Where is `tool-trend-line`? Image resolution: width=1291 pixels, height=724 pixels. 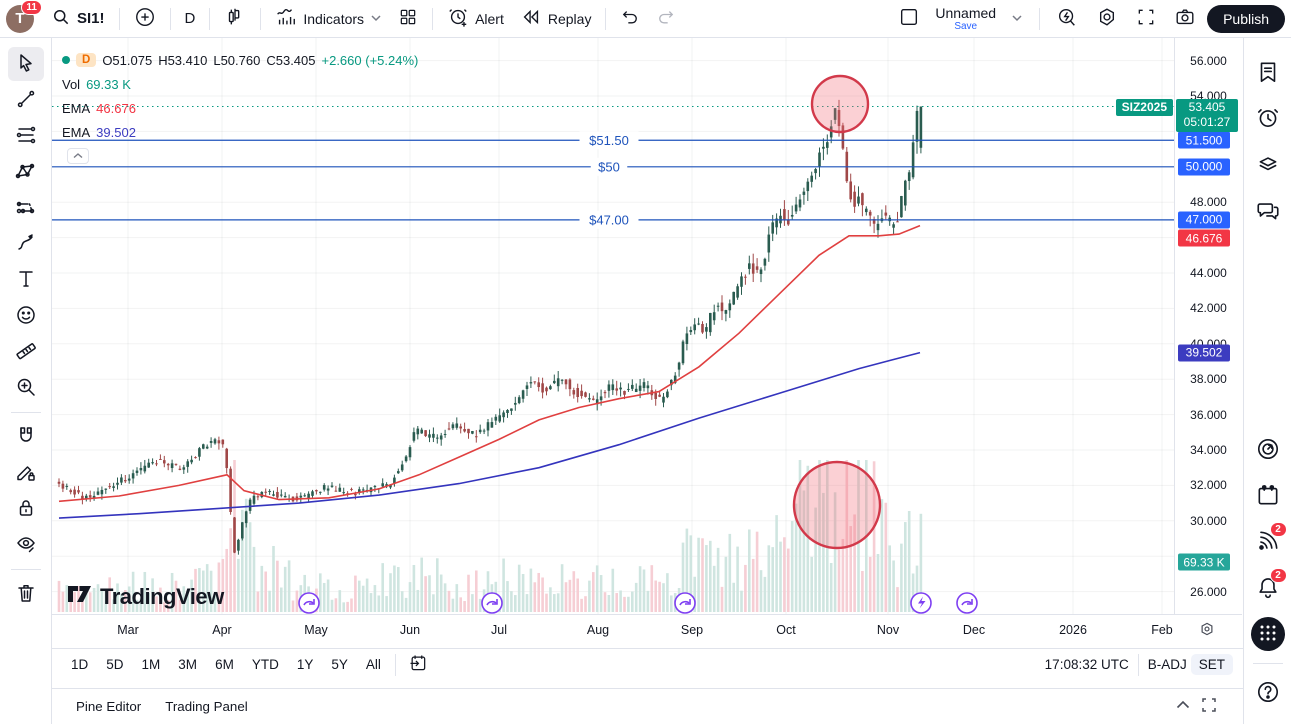
tool-trend-line is located at coordinates (26, 100).